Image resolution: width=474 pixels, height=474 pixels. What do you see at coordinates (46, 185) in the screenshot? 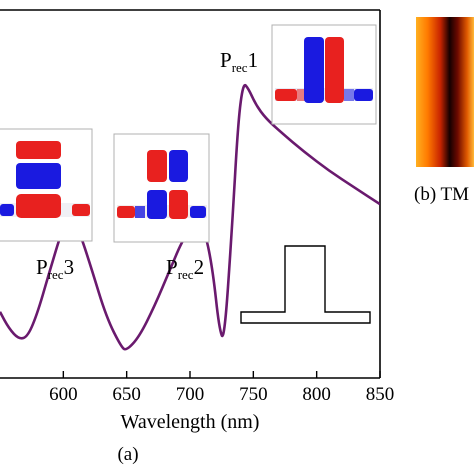
I see `field-inset-prec3` at bounding box center [46, 185].